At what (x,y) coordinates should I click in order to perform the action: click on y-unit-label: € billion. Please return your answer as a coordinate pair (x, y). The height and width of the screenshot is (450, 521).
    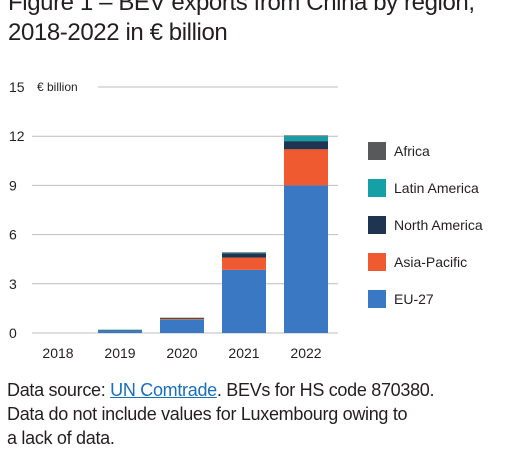
    Looking at the image, I should click on (57, 87).